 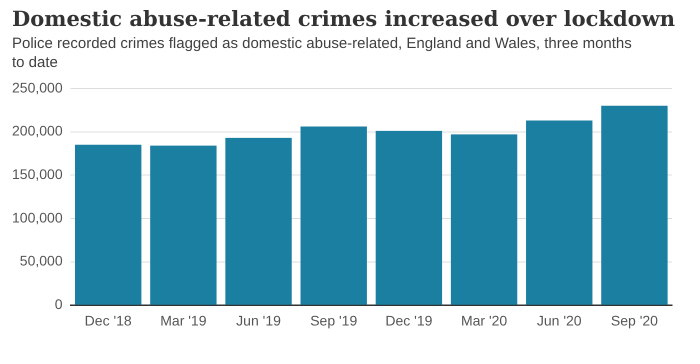 What do you see at coordinates (37, 217) in the screenshot?
I see `y-tick-label: 100,000` at bounding box center [37, 217].